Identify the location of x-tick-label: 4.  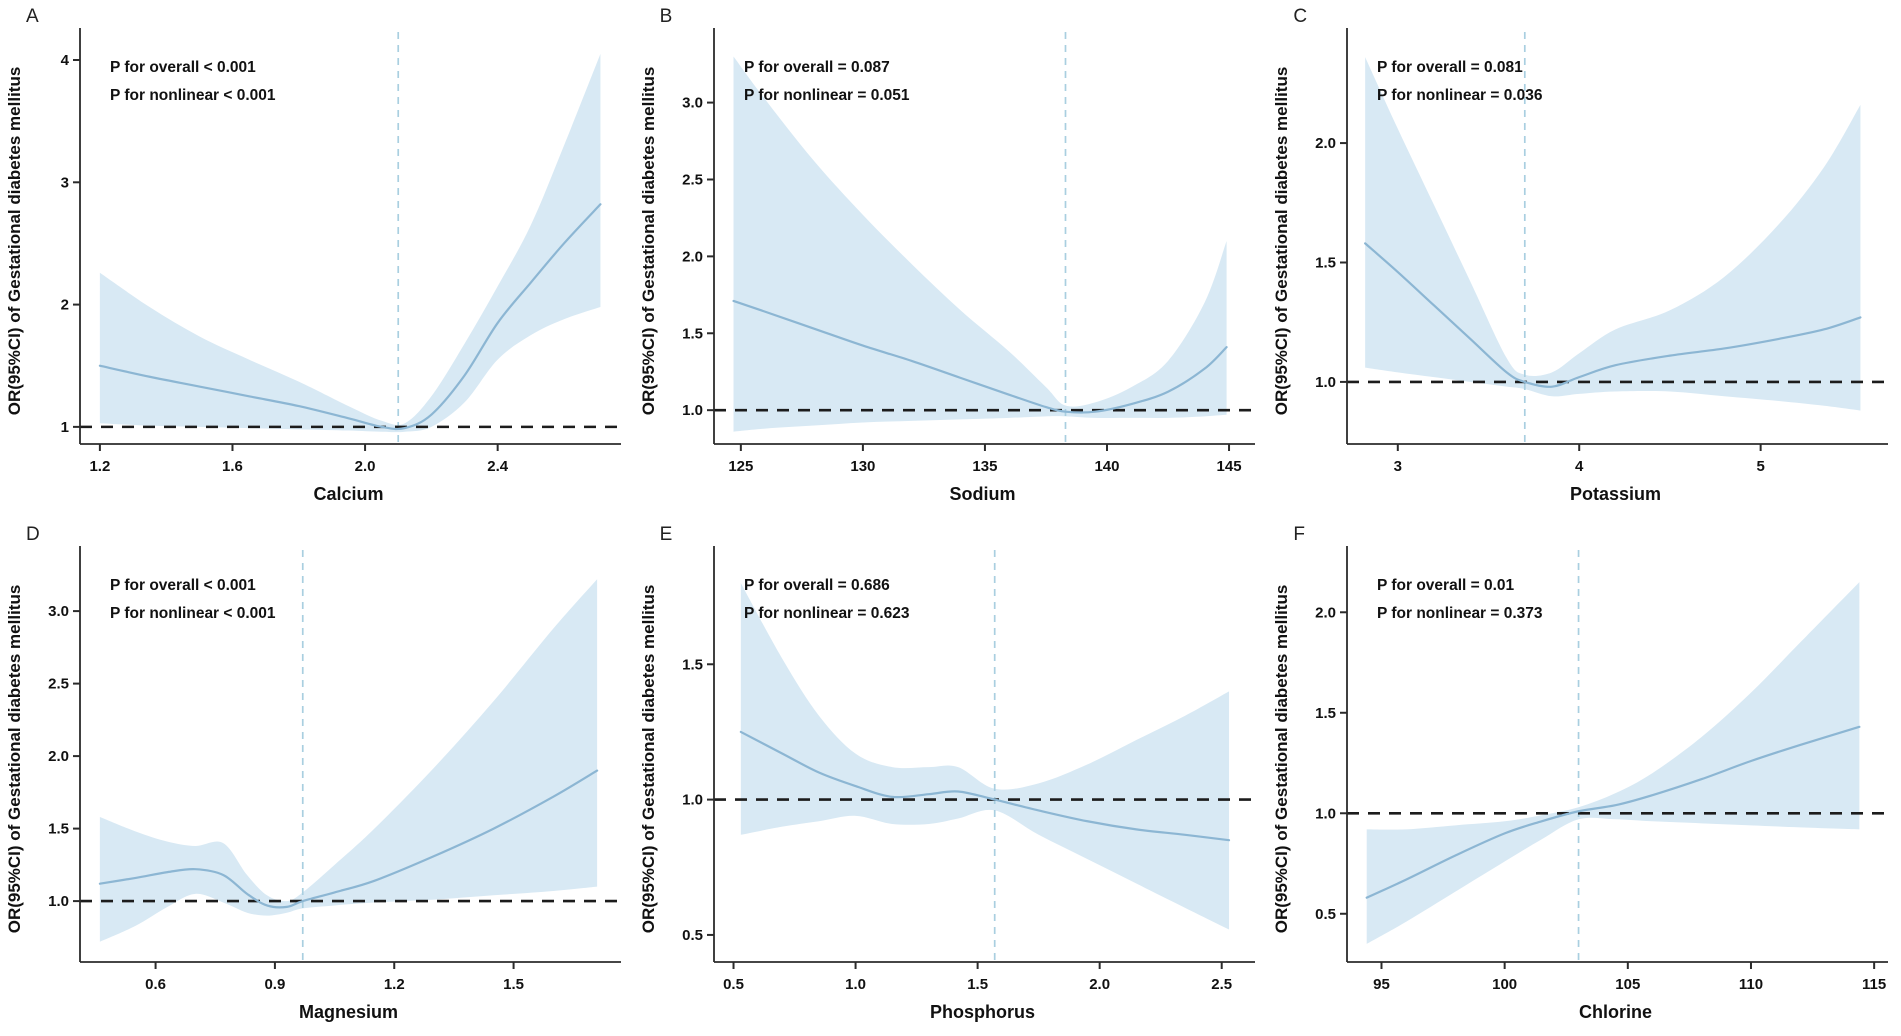
(1579, 466).